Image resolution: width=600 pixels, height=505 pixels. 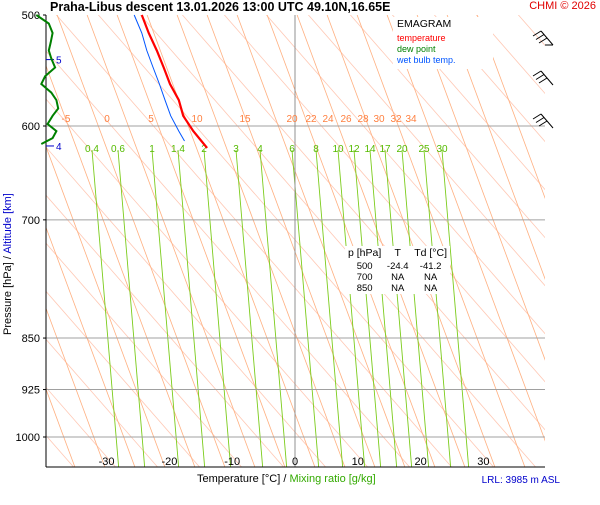 What do you see at coordinates (354, 149) in the screenshot?
I see `mixing-ratio-label: 12` at bounding box center [354, 149].